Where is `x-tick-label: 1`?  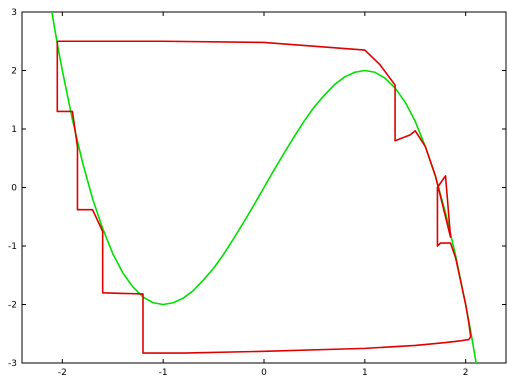 x-tick-label: 1 is located at coordinates (365, 372).